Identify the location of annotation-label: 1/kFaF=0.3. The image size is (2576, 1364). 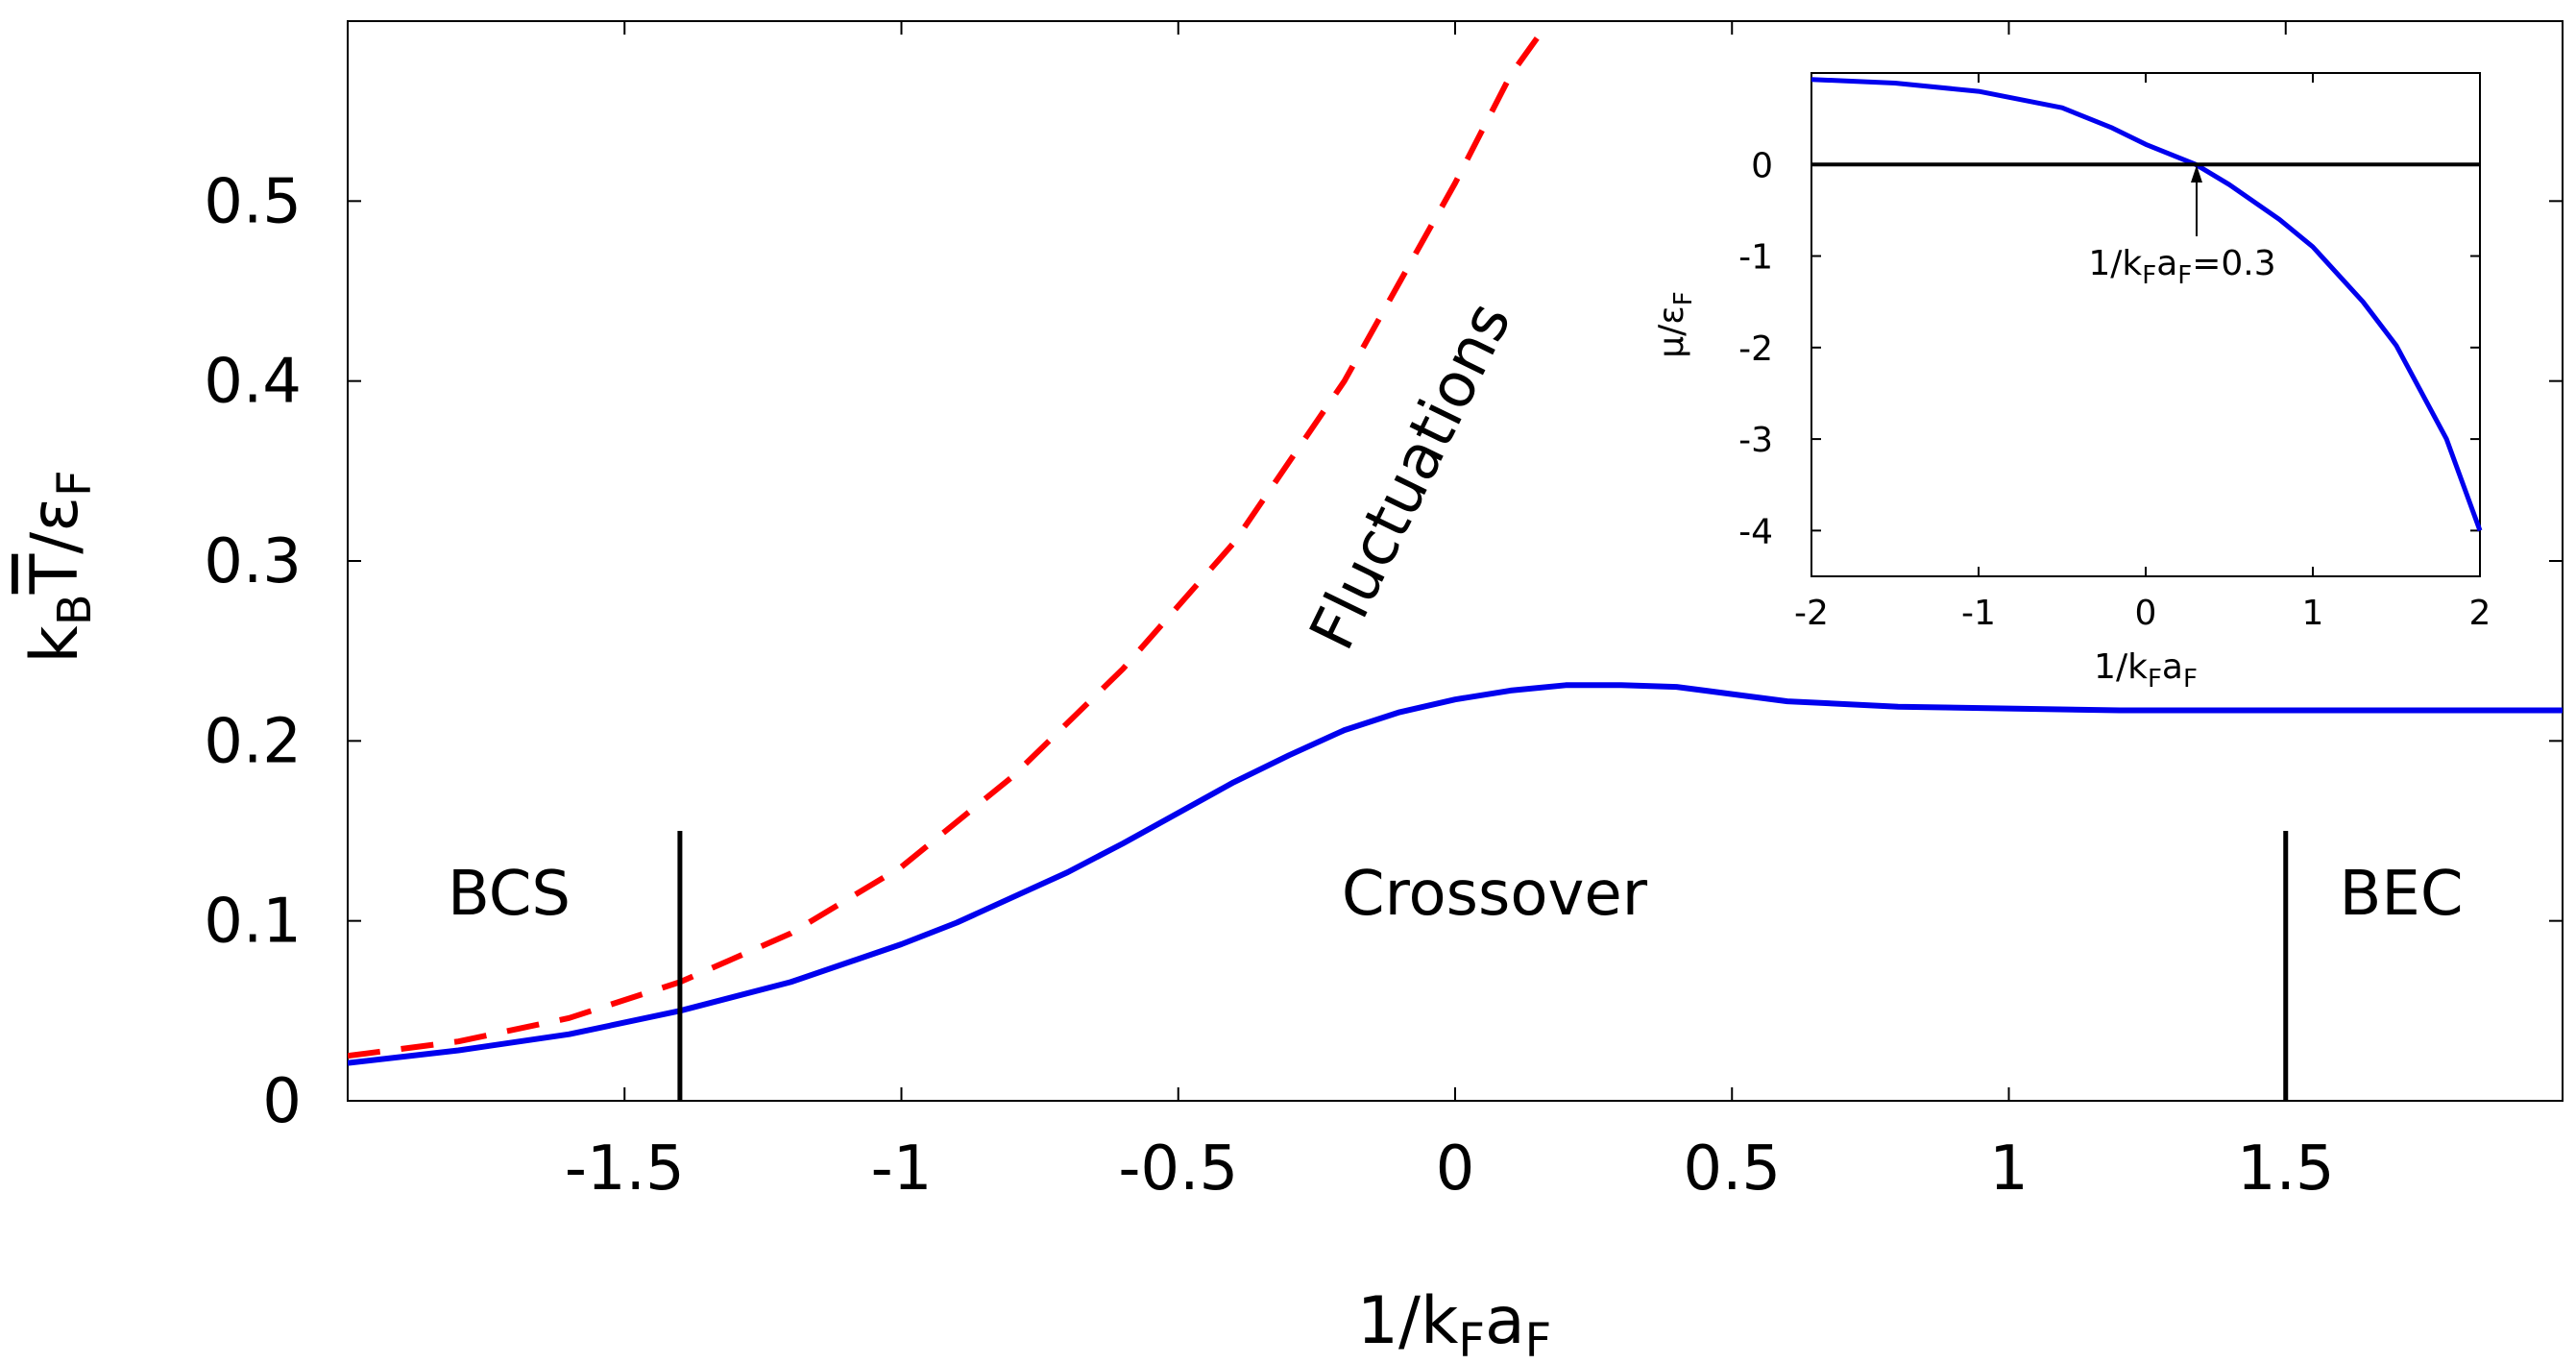
(2181, 267).